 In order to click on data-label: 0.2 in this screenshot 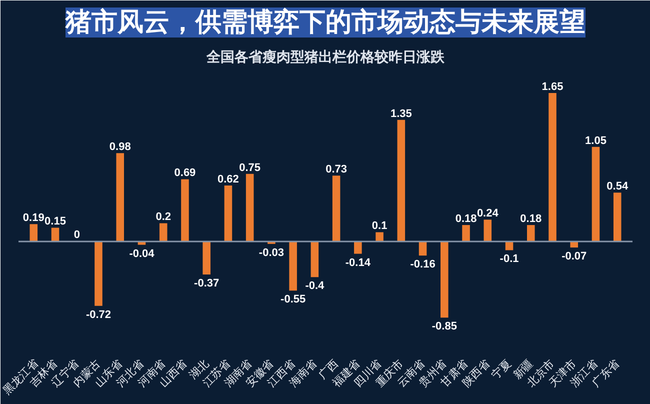, I will do `click(164, 217)`.